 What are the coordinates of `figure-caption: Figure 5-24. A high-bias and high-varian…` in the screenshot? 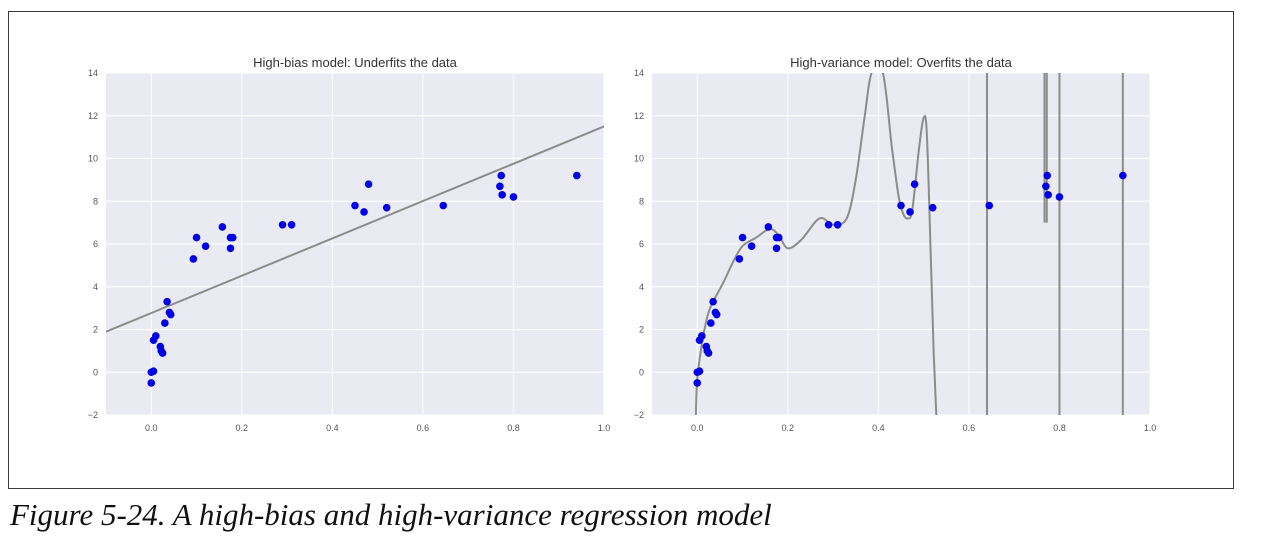 It's located at (391, 514).